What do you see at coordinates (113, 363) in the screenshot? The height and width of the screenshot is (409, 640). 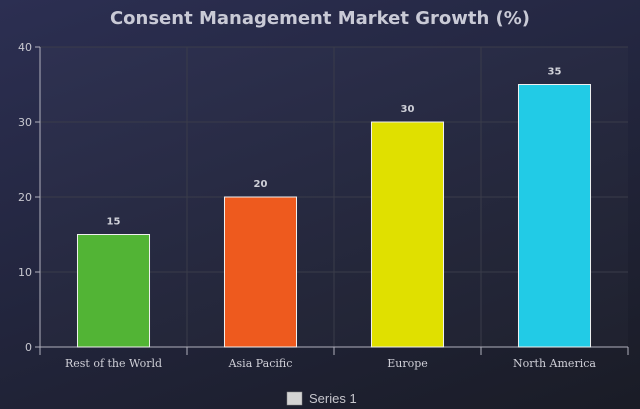 I see `x-tick-label: Rest of the World` at bounding box center [113, 363].